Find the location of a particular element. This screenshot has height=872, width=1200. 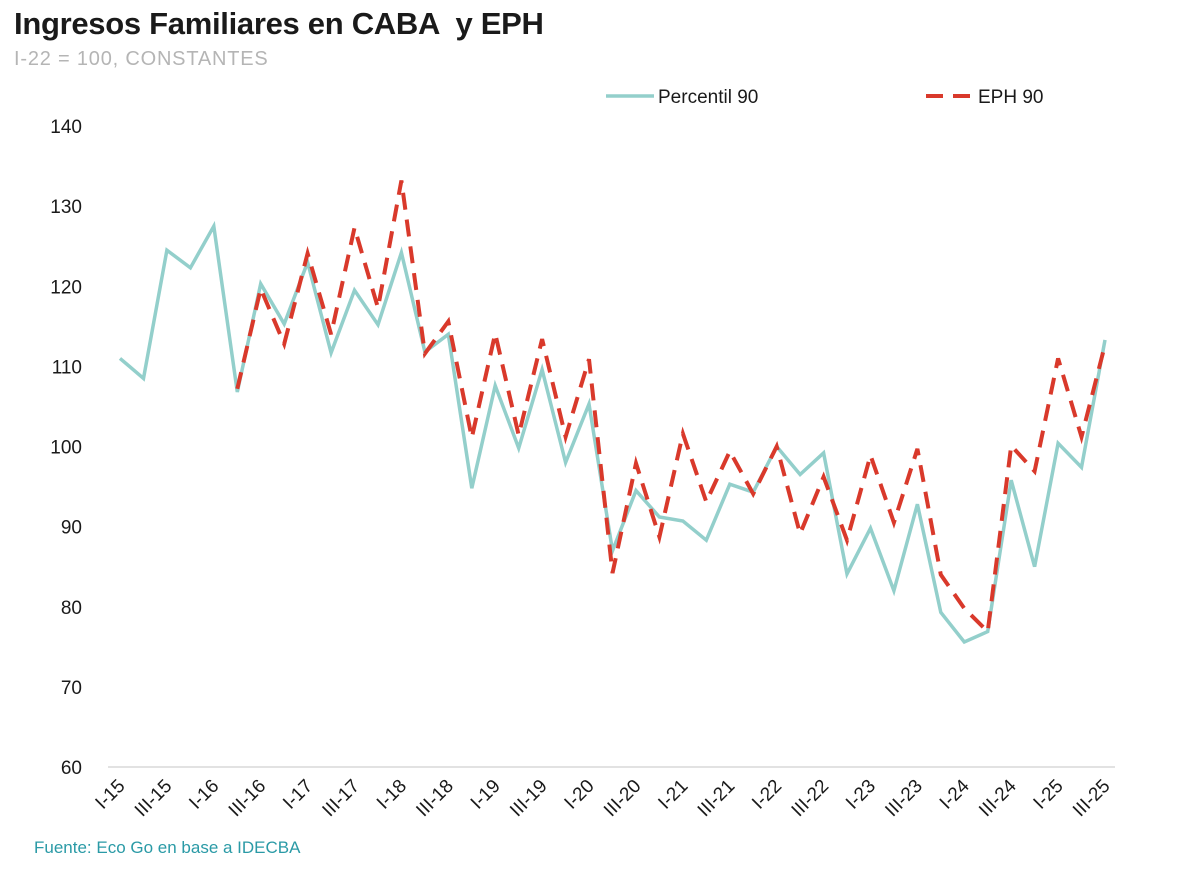

x-tick-label: III-16 is located at coordinates (247, 798).